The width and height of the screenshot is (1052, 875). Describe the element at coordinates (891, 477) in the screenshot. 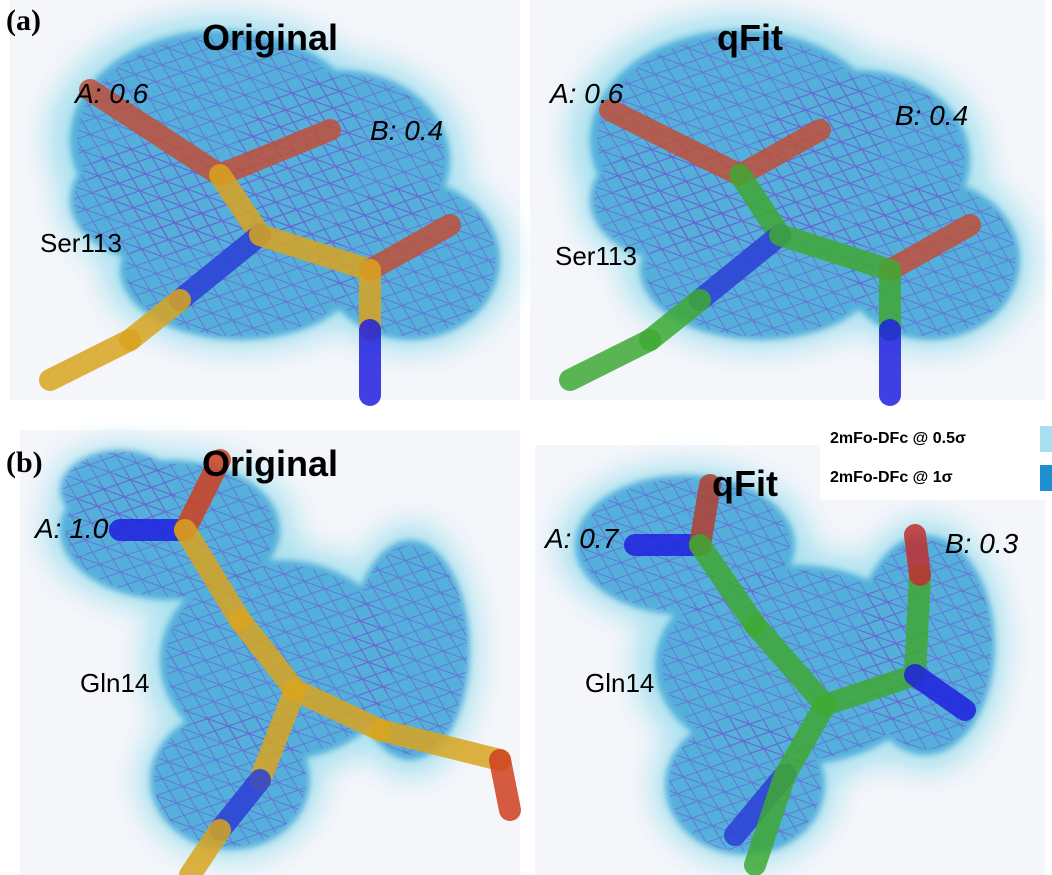

I see `legend-label: 2mFo-DFc @ 1σ` at that location.